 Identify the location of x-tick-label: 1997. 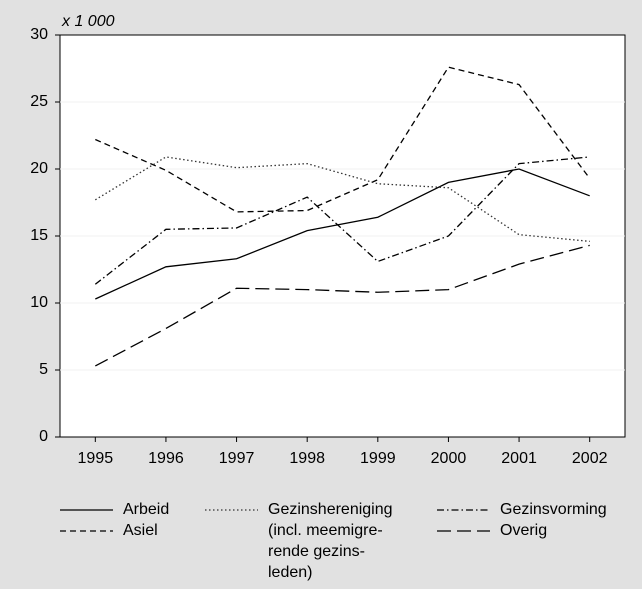
(237, 458).